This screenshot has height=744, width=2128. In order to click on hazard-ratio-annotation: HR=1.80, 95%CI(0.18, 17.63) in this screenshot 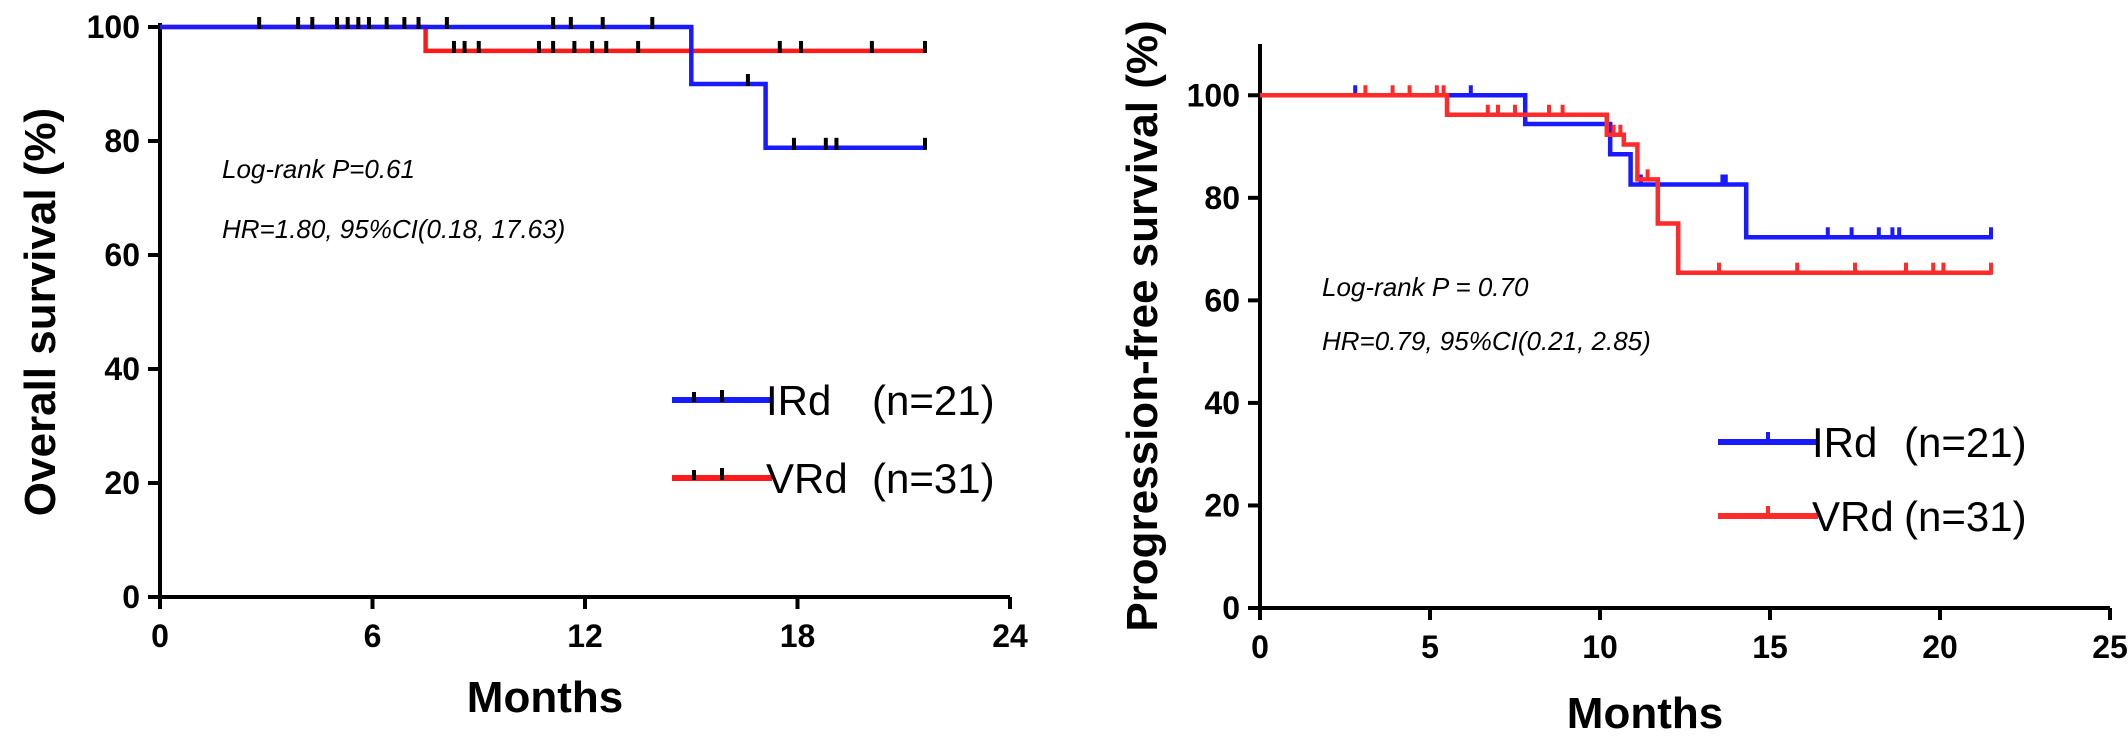, I will do `click(393, 229)`.